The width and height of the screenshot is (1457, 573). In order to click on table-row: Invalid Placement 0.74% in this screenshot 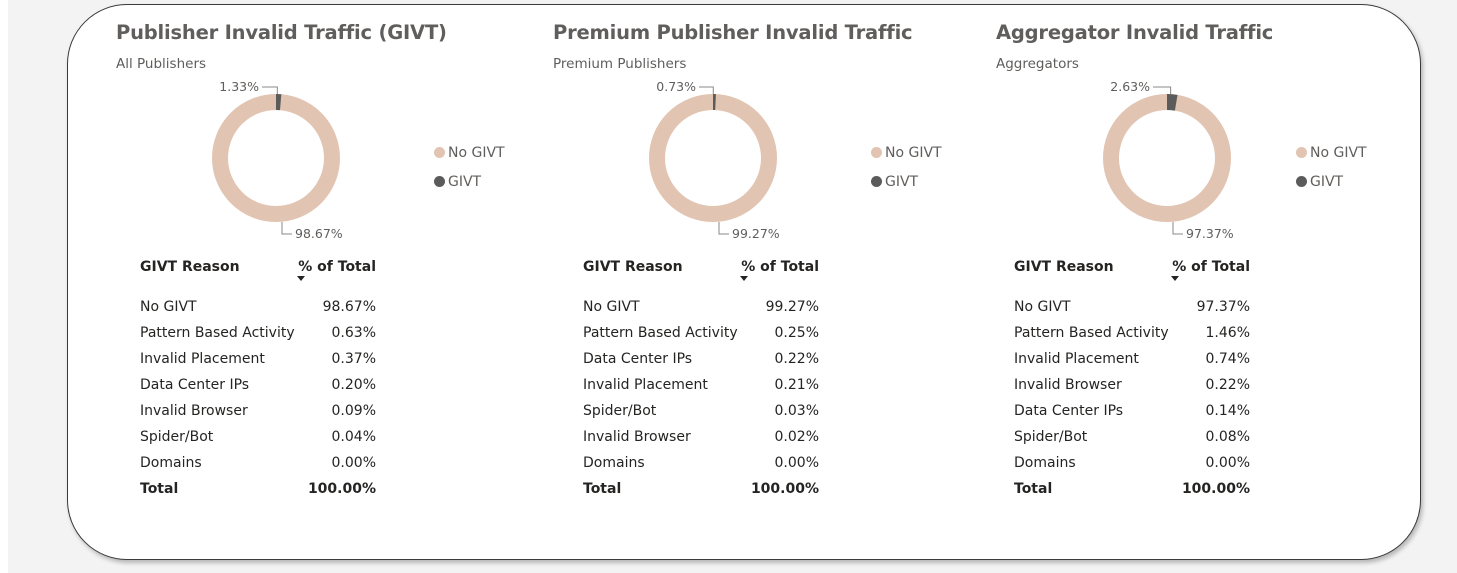, I will do `click(1132, 359)`.